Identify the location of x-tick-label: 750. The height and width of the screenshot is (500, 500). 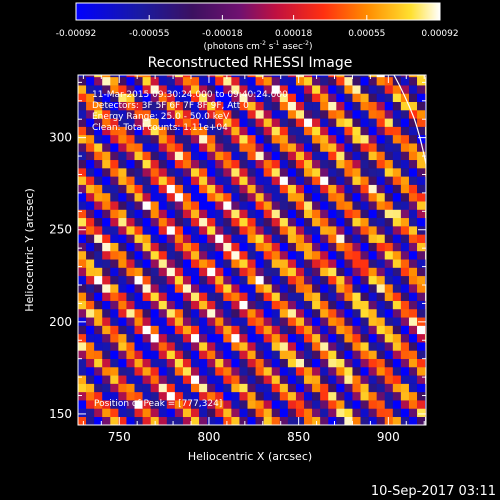
(119, 437).